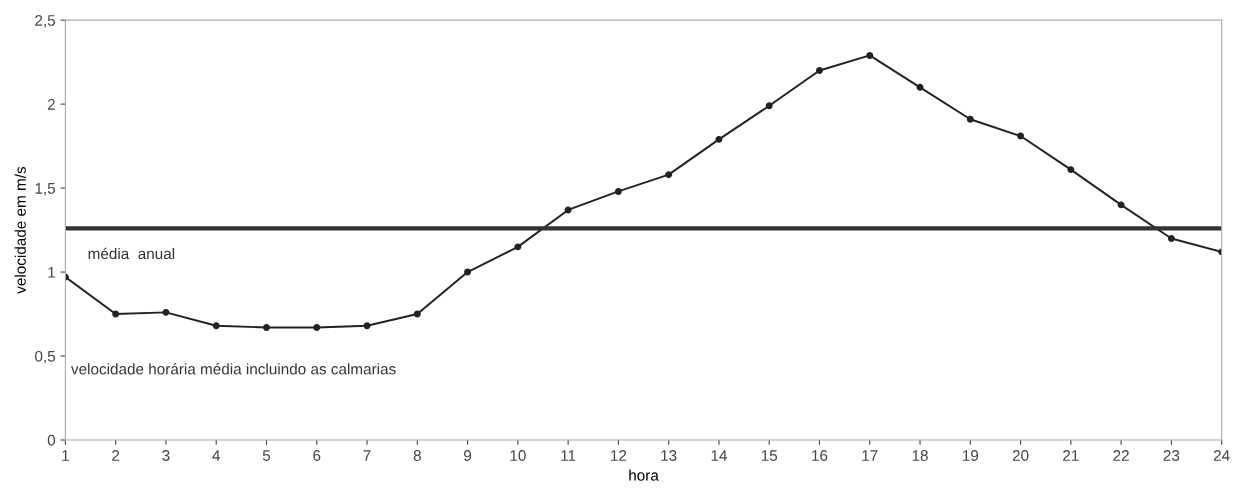 The image size is (1234, 504). I want to click on x-tick-label: 6, so click(317, 455).